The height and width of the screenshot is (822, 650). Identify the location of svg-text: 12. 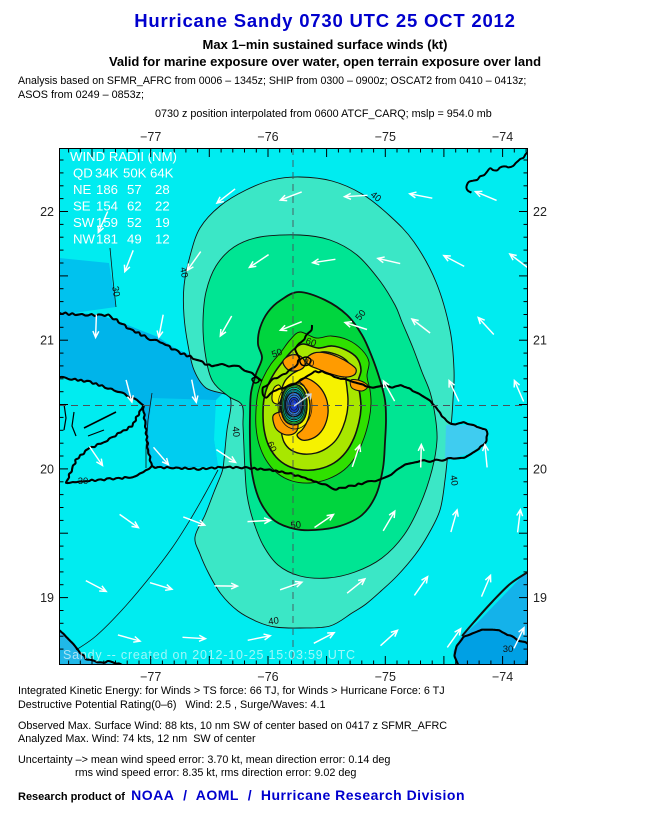
(162, 239).